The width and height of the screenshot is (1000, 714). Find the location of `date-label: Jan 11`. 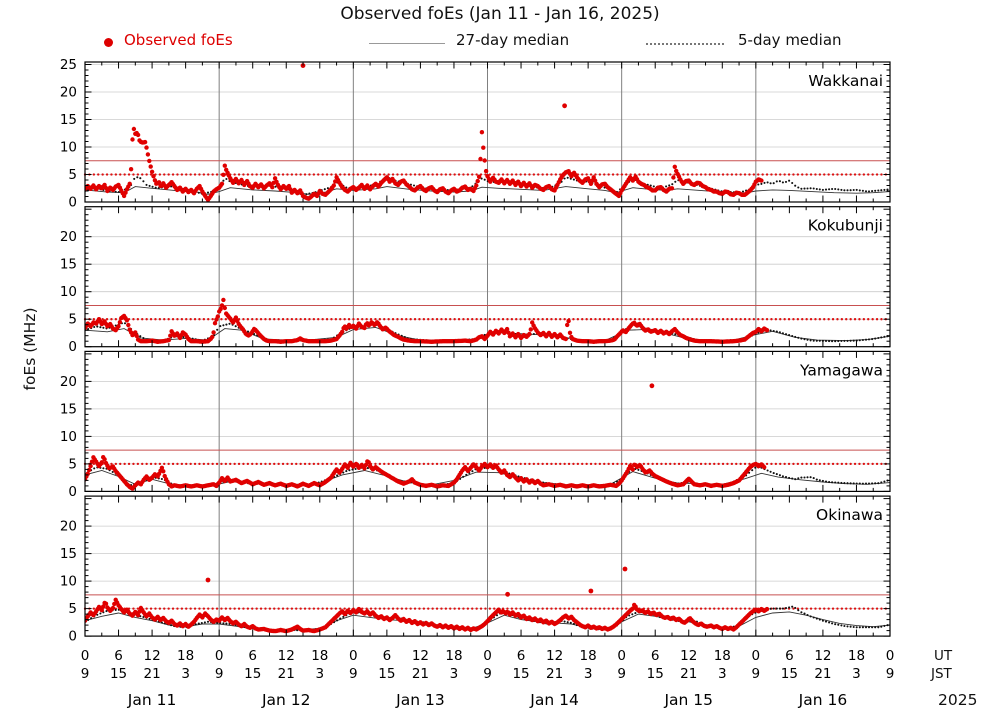

date-label: Jan 11 is located at coordinates (152, 700).